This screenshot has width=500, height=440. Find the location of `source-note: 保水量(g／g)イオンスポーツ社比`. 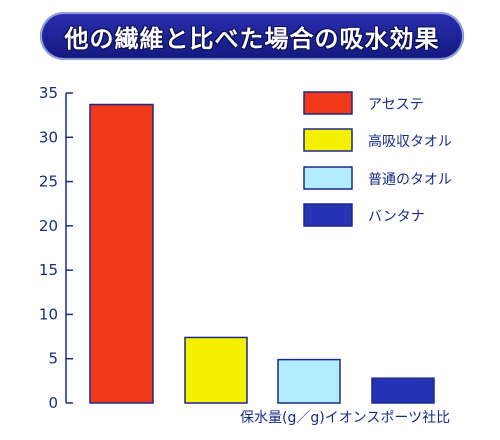

source-note: 保水量(g／g)イオンスポーツ社比 is located at coordinates (345, 418).